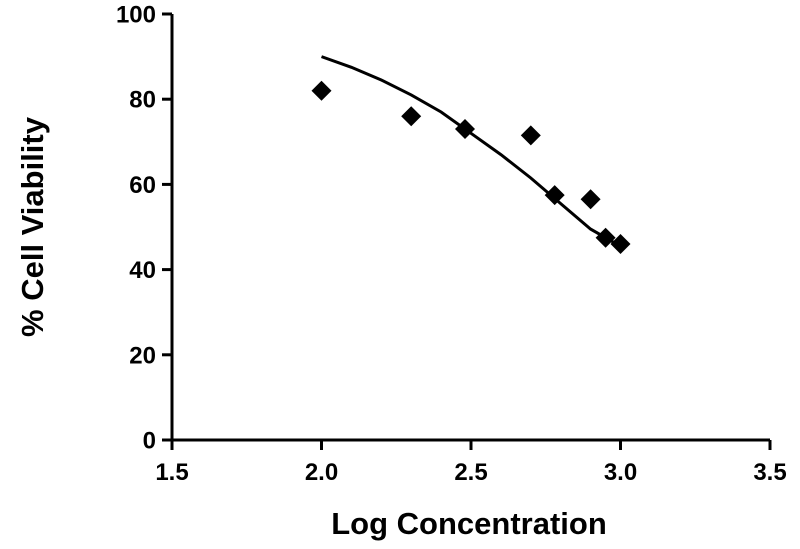 This screenshot has height=549, width=800. Describe the element at coordinates (620, 472) in the screenshot. I see `x-tick-label: 3.0` at that location.